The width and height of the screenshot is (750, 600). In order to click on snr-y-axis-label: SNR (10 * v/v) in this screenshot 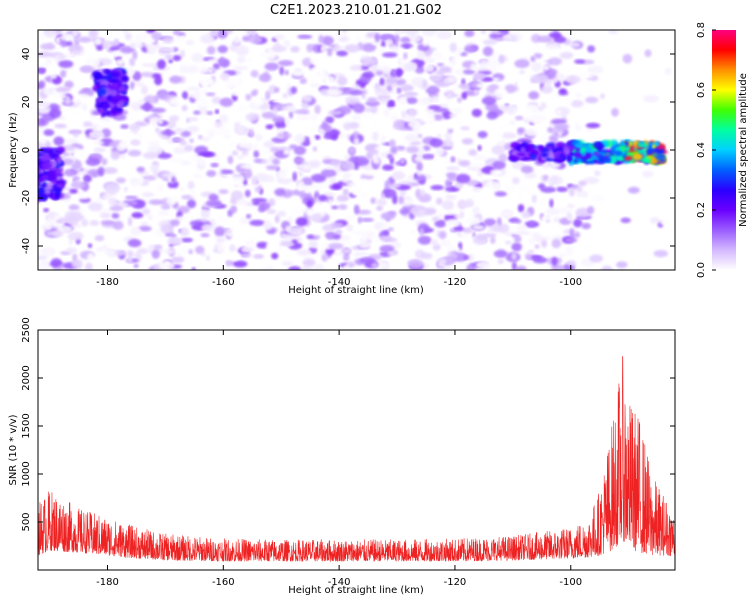, I will do `click(13, 449)`.